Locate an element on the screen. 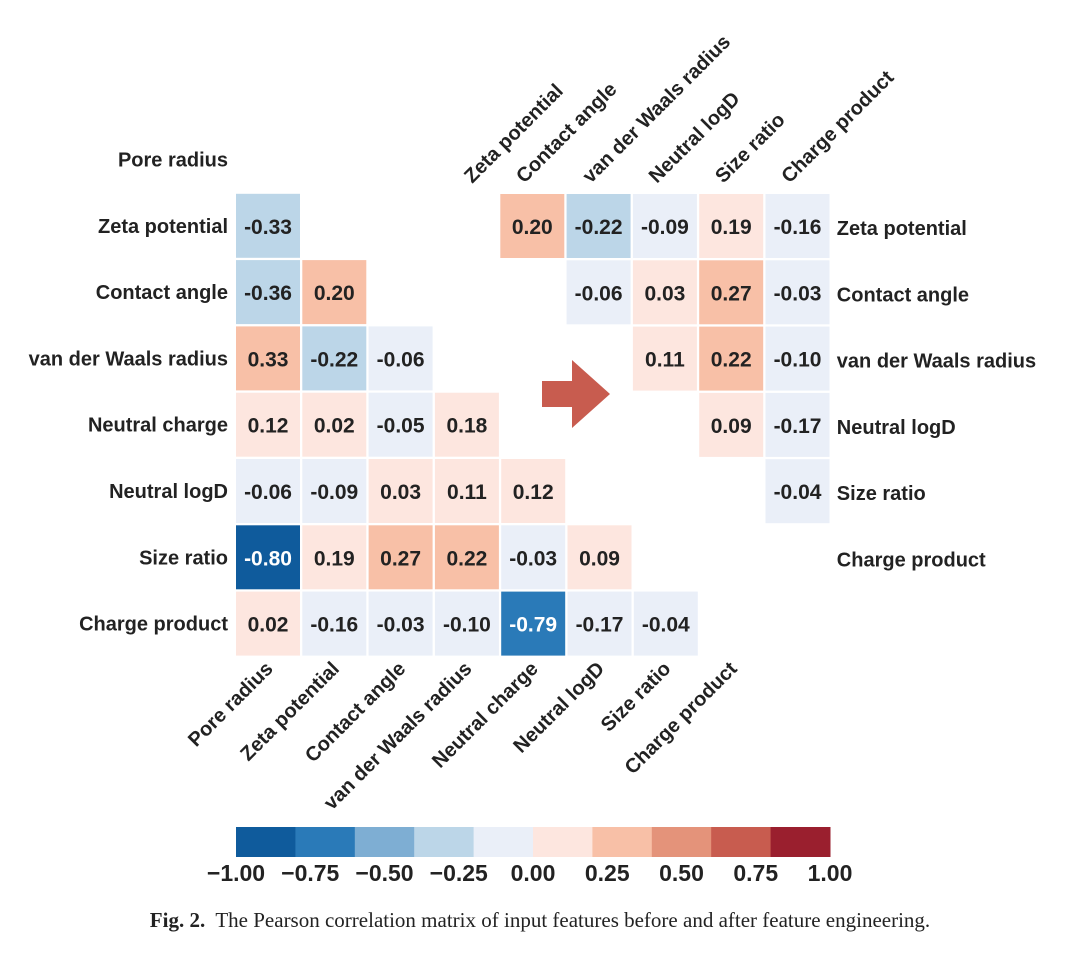 The image size is (1080, 969). cell-value-label: -0.16 is located at coordinates (798, 227).